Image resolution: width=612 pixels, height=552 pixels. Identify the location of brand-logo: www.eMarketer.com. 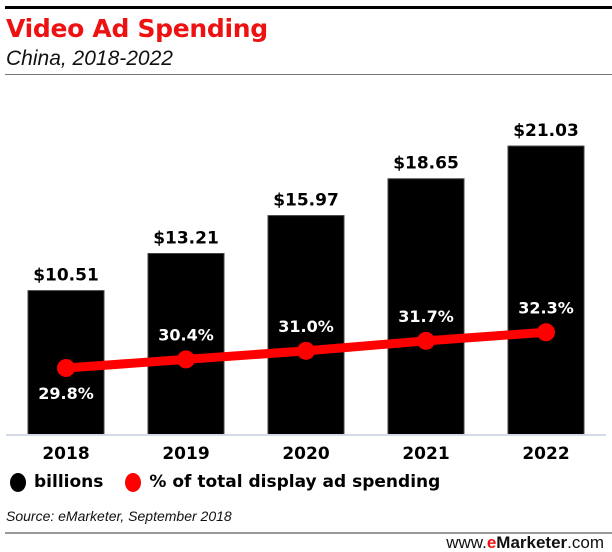
(525, 542).